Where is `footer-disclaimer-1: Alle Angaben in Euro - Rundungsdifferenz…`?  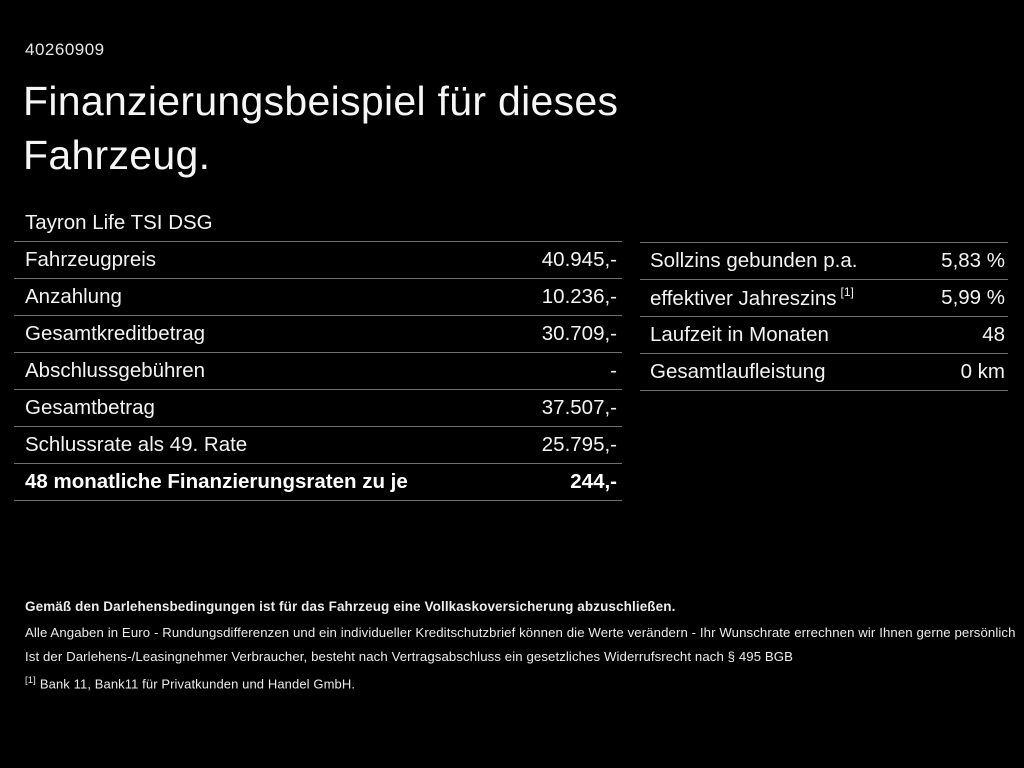
footer-disclaimer-1: Alle Angaben in Euro - Rundungsdifferenz… is located at coordinates (520, 632).